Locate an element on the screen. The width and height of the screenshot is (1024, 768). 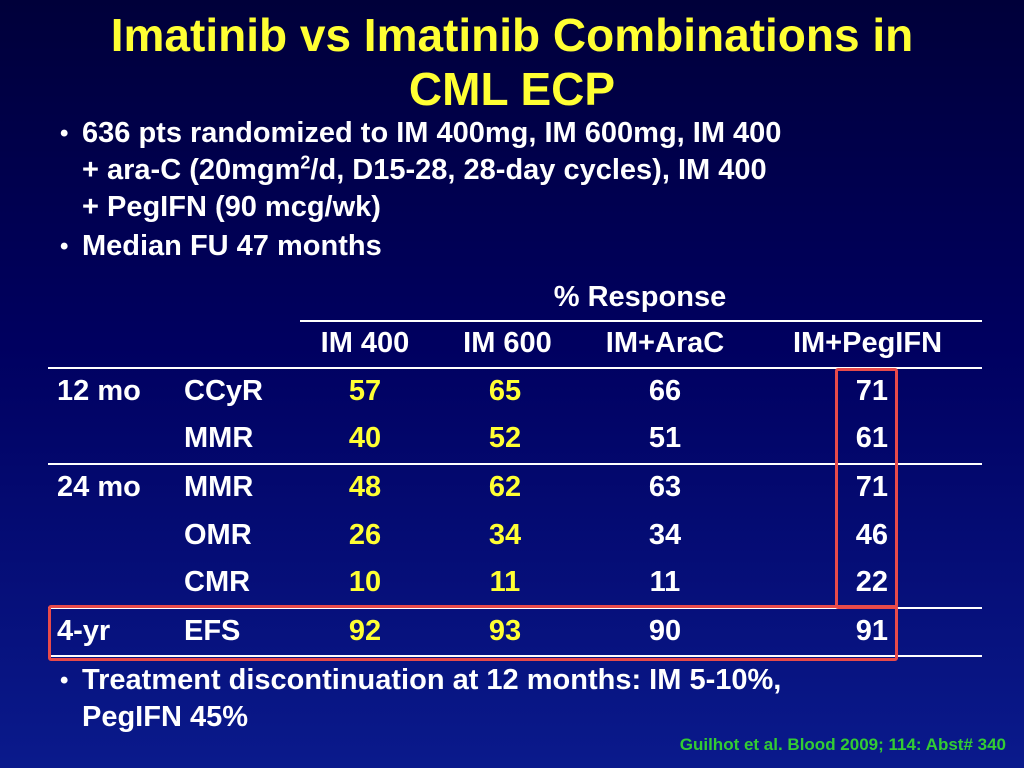
cell-im600: 52 is located at coordinates (505, 438).